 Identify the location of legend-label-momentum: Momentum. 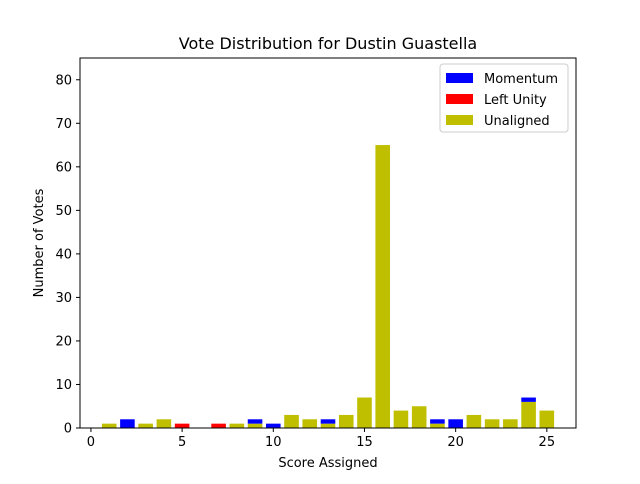
(521, 79).